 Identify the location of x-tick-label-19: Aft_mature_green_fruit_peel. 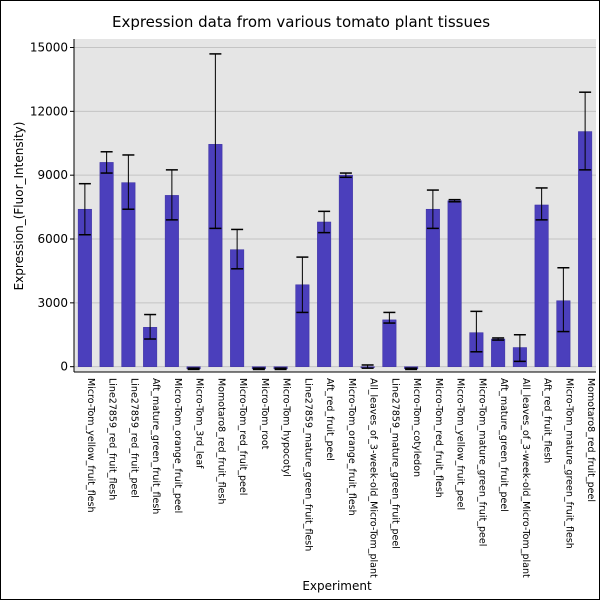
(503, 445).